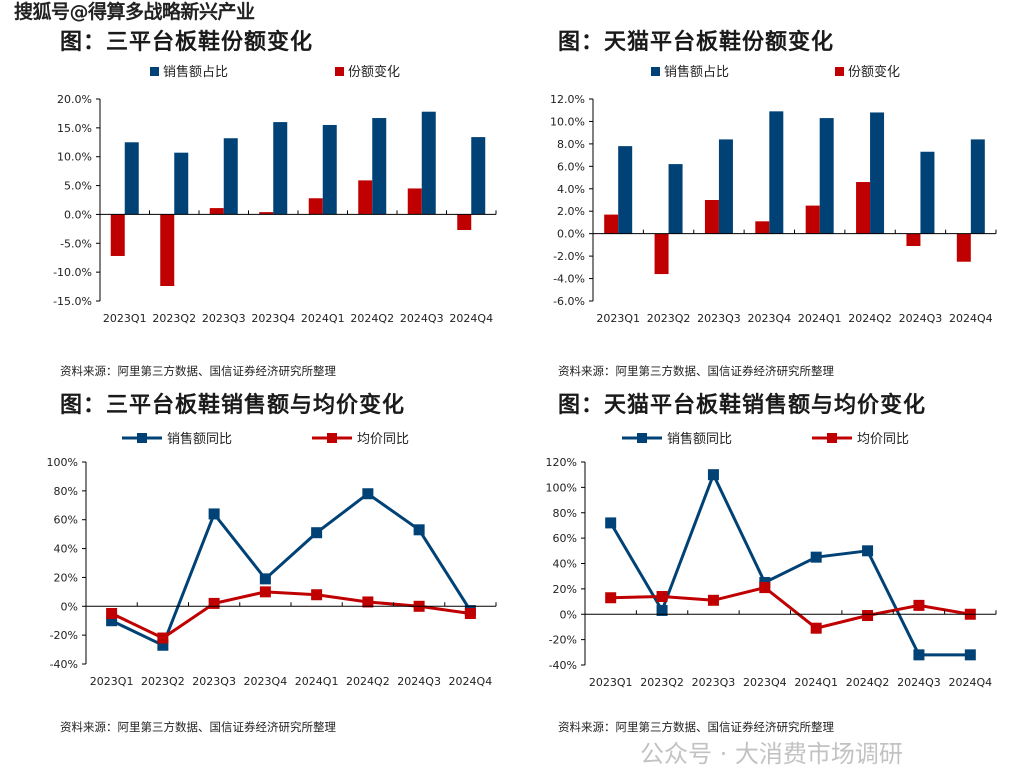 The height and width of the screenshot is (771, 1024). What do you see at coordinates (72, 272) in the screenshot?
I see `y-tick-label: -10.0%` at bounding box center [72, 272].